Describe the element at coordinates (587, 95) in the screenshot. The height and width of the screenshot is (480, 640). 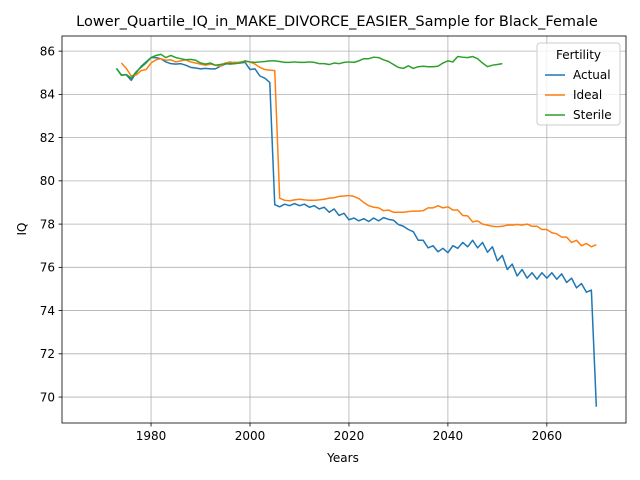
I see `legend-label-ideal: Ideal` at that location.